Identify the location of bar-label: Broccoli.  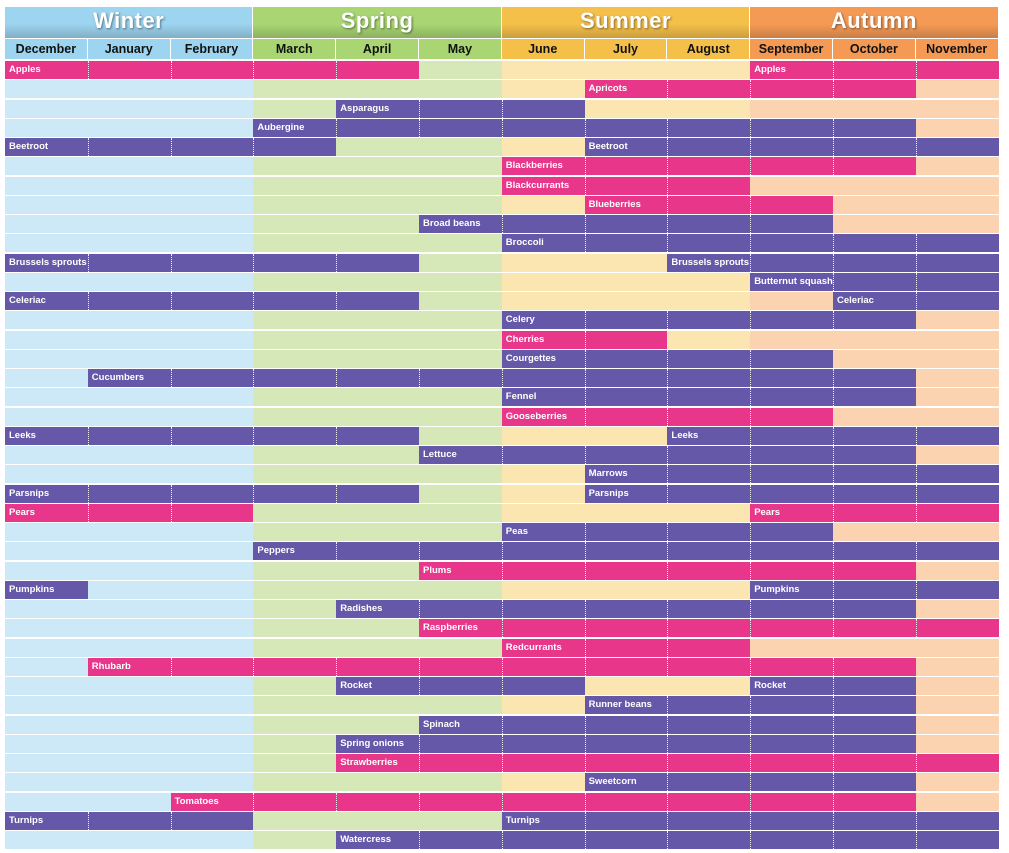
(524, 243).